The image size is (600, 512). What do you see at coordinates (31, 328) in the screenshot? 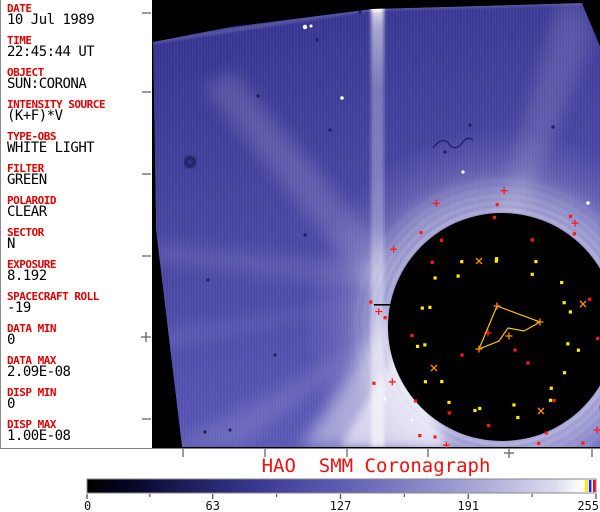
I see `field-label: DATA MIN` at bounding box center [31, 328].